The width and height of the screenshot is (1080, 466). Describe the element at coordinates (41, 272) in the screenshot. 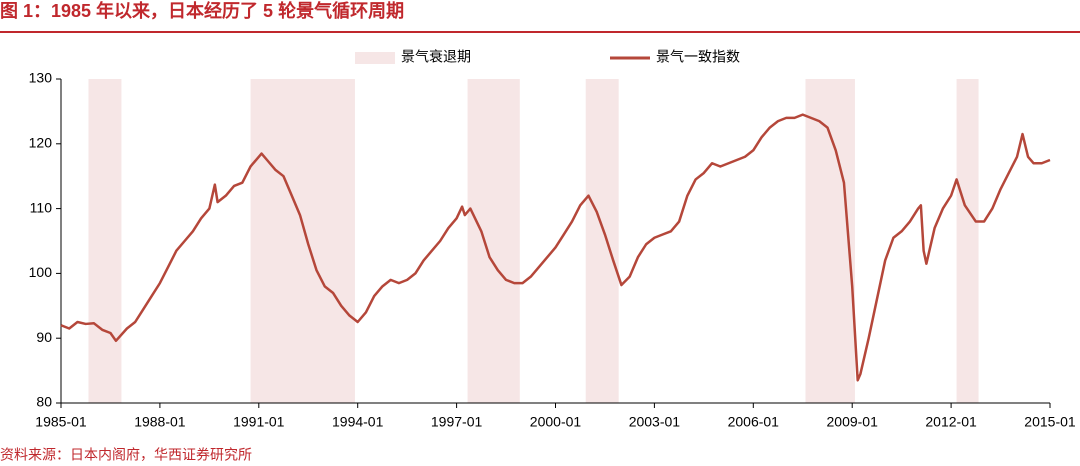

I see `y-tick-label: 100` at that location.